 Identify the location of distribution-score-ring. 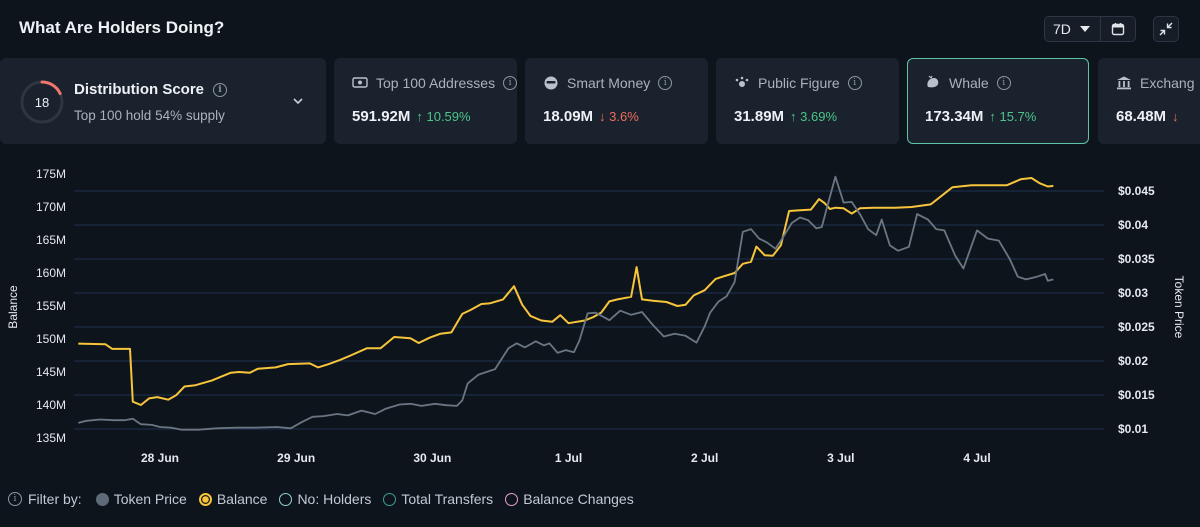
(42, 102).